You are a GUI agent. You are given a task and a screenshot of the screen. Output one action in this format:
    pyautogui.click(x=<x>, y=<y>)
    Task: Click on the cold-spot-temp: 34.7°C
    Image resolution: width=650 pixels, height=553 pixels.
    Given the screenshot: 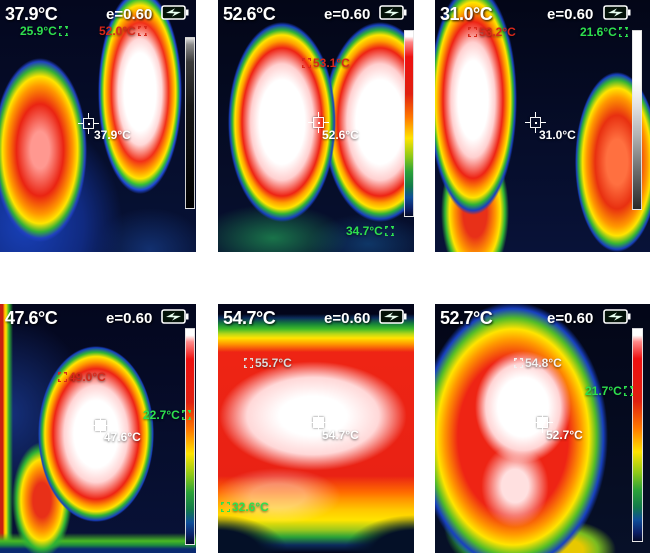 What is the action you would take?
    pyautogui.click(x=364, y=231)
    